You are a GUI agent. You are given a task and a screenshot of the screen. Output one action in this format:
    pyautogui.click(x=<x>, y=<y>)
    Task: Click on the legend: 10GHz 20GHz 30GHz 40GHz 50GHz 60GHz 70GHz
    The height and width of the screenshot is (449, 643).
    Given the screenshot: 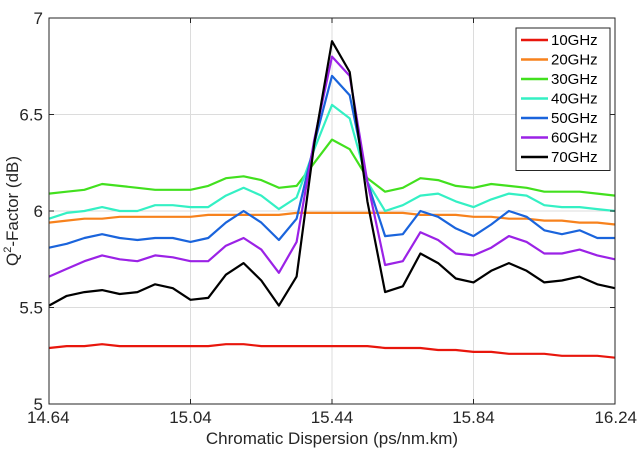 What is the action you would take?
    pyautogui.click(x=563, y=99)
    